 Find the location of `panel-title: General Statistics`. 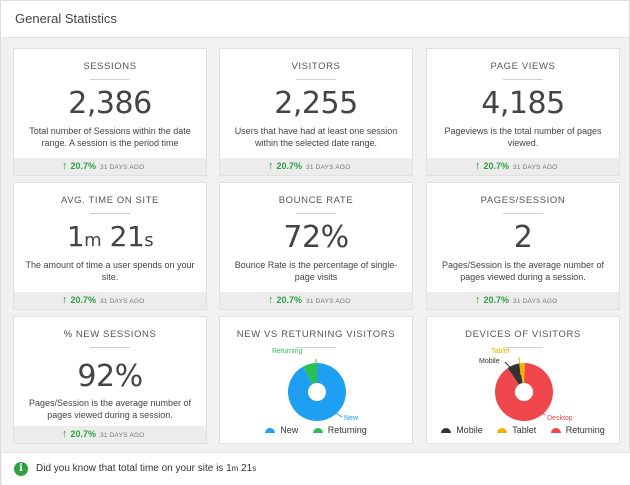

panel-title: General Statistics is located at coordinates (315, 19).